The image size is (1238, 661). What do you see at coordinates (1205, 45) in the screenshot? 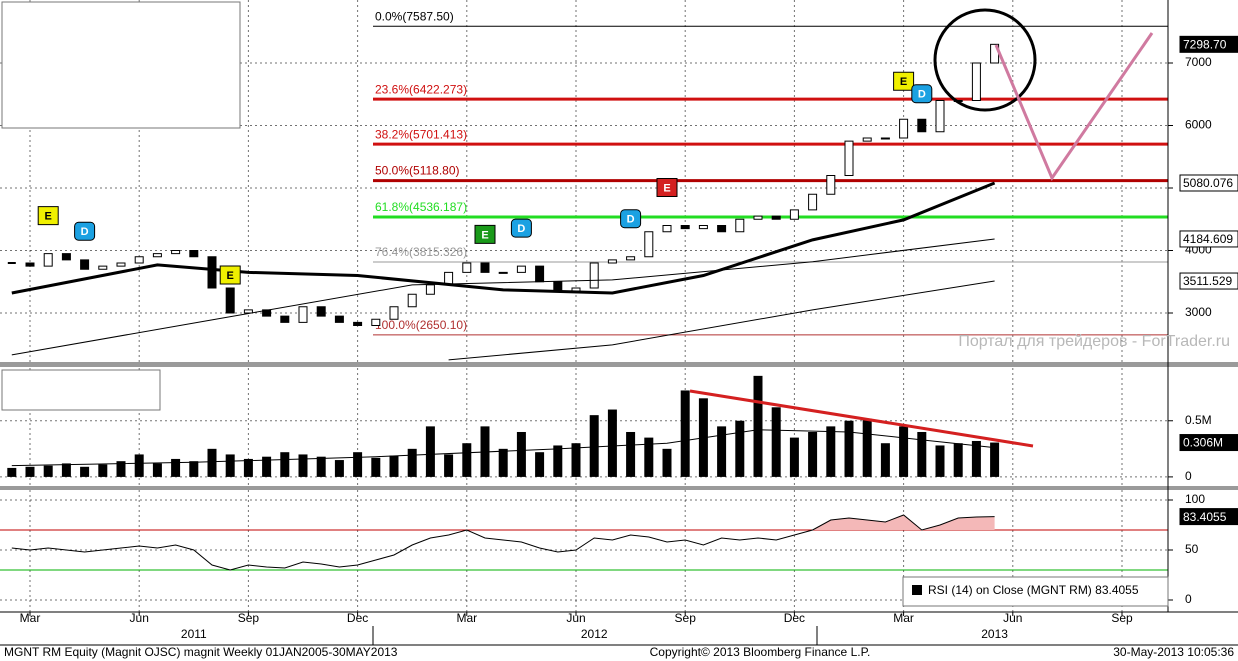
I see `end-label: 7298.70` at bounding box center [1205, 45].